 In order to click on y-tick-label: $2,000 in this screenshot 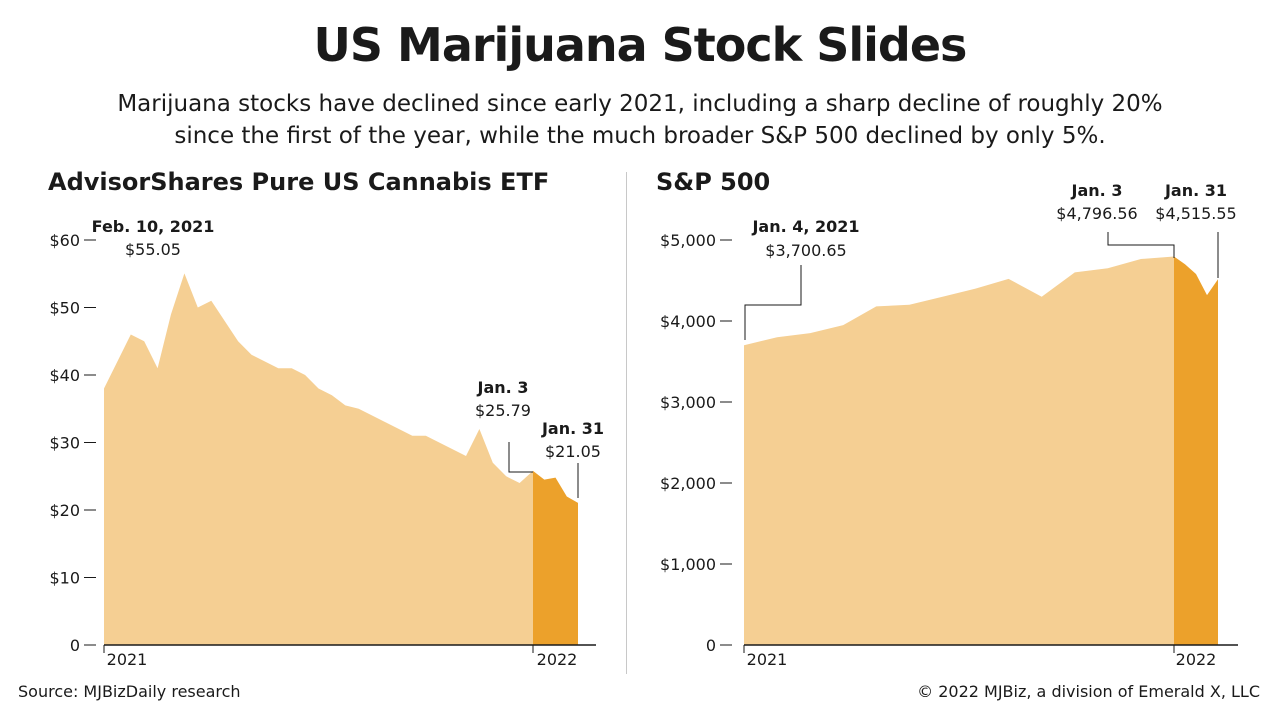, I will do `click(688, 483)`.